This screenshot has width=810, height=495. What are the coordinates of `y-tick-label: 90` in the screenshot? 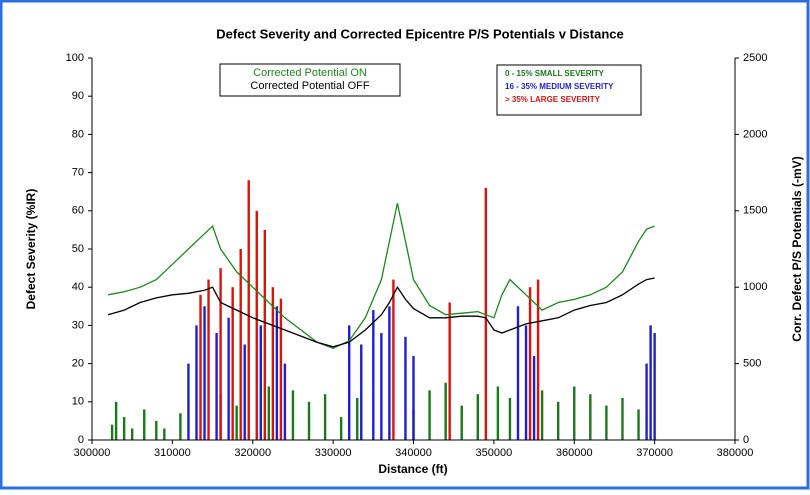 It's located at (78, 96).